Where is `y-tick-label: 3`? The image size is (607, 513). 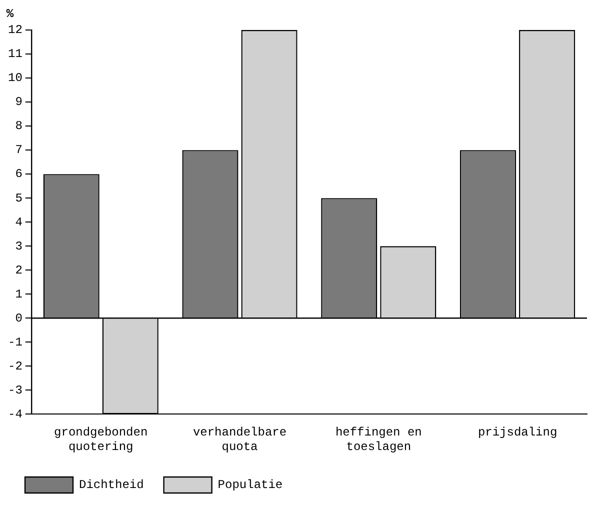
y-tick-label: 3 is located at coordinates (18, 246).